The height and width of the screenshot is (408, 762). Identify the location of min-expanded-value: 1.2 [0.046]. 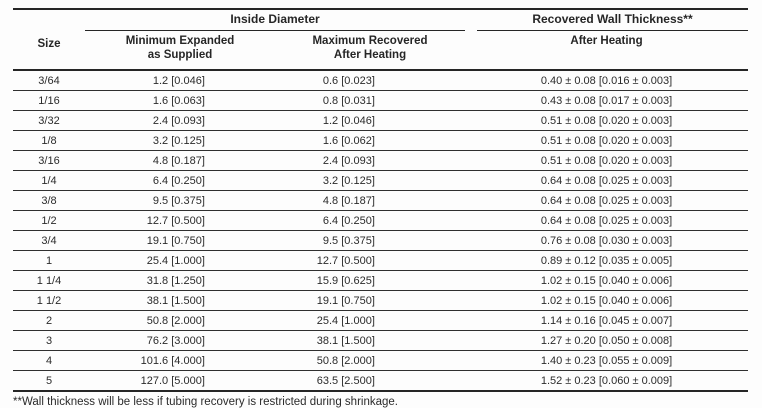
(178, 80).